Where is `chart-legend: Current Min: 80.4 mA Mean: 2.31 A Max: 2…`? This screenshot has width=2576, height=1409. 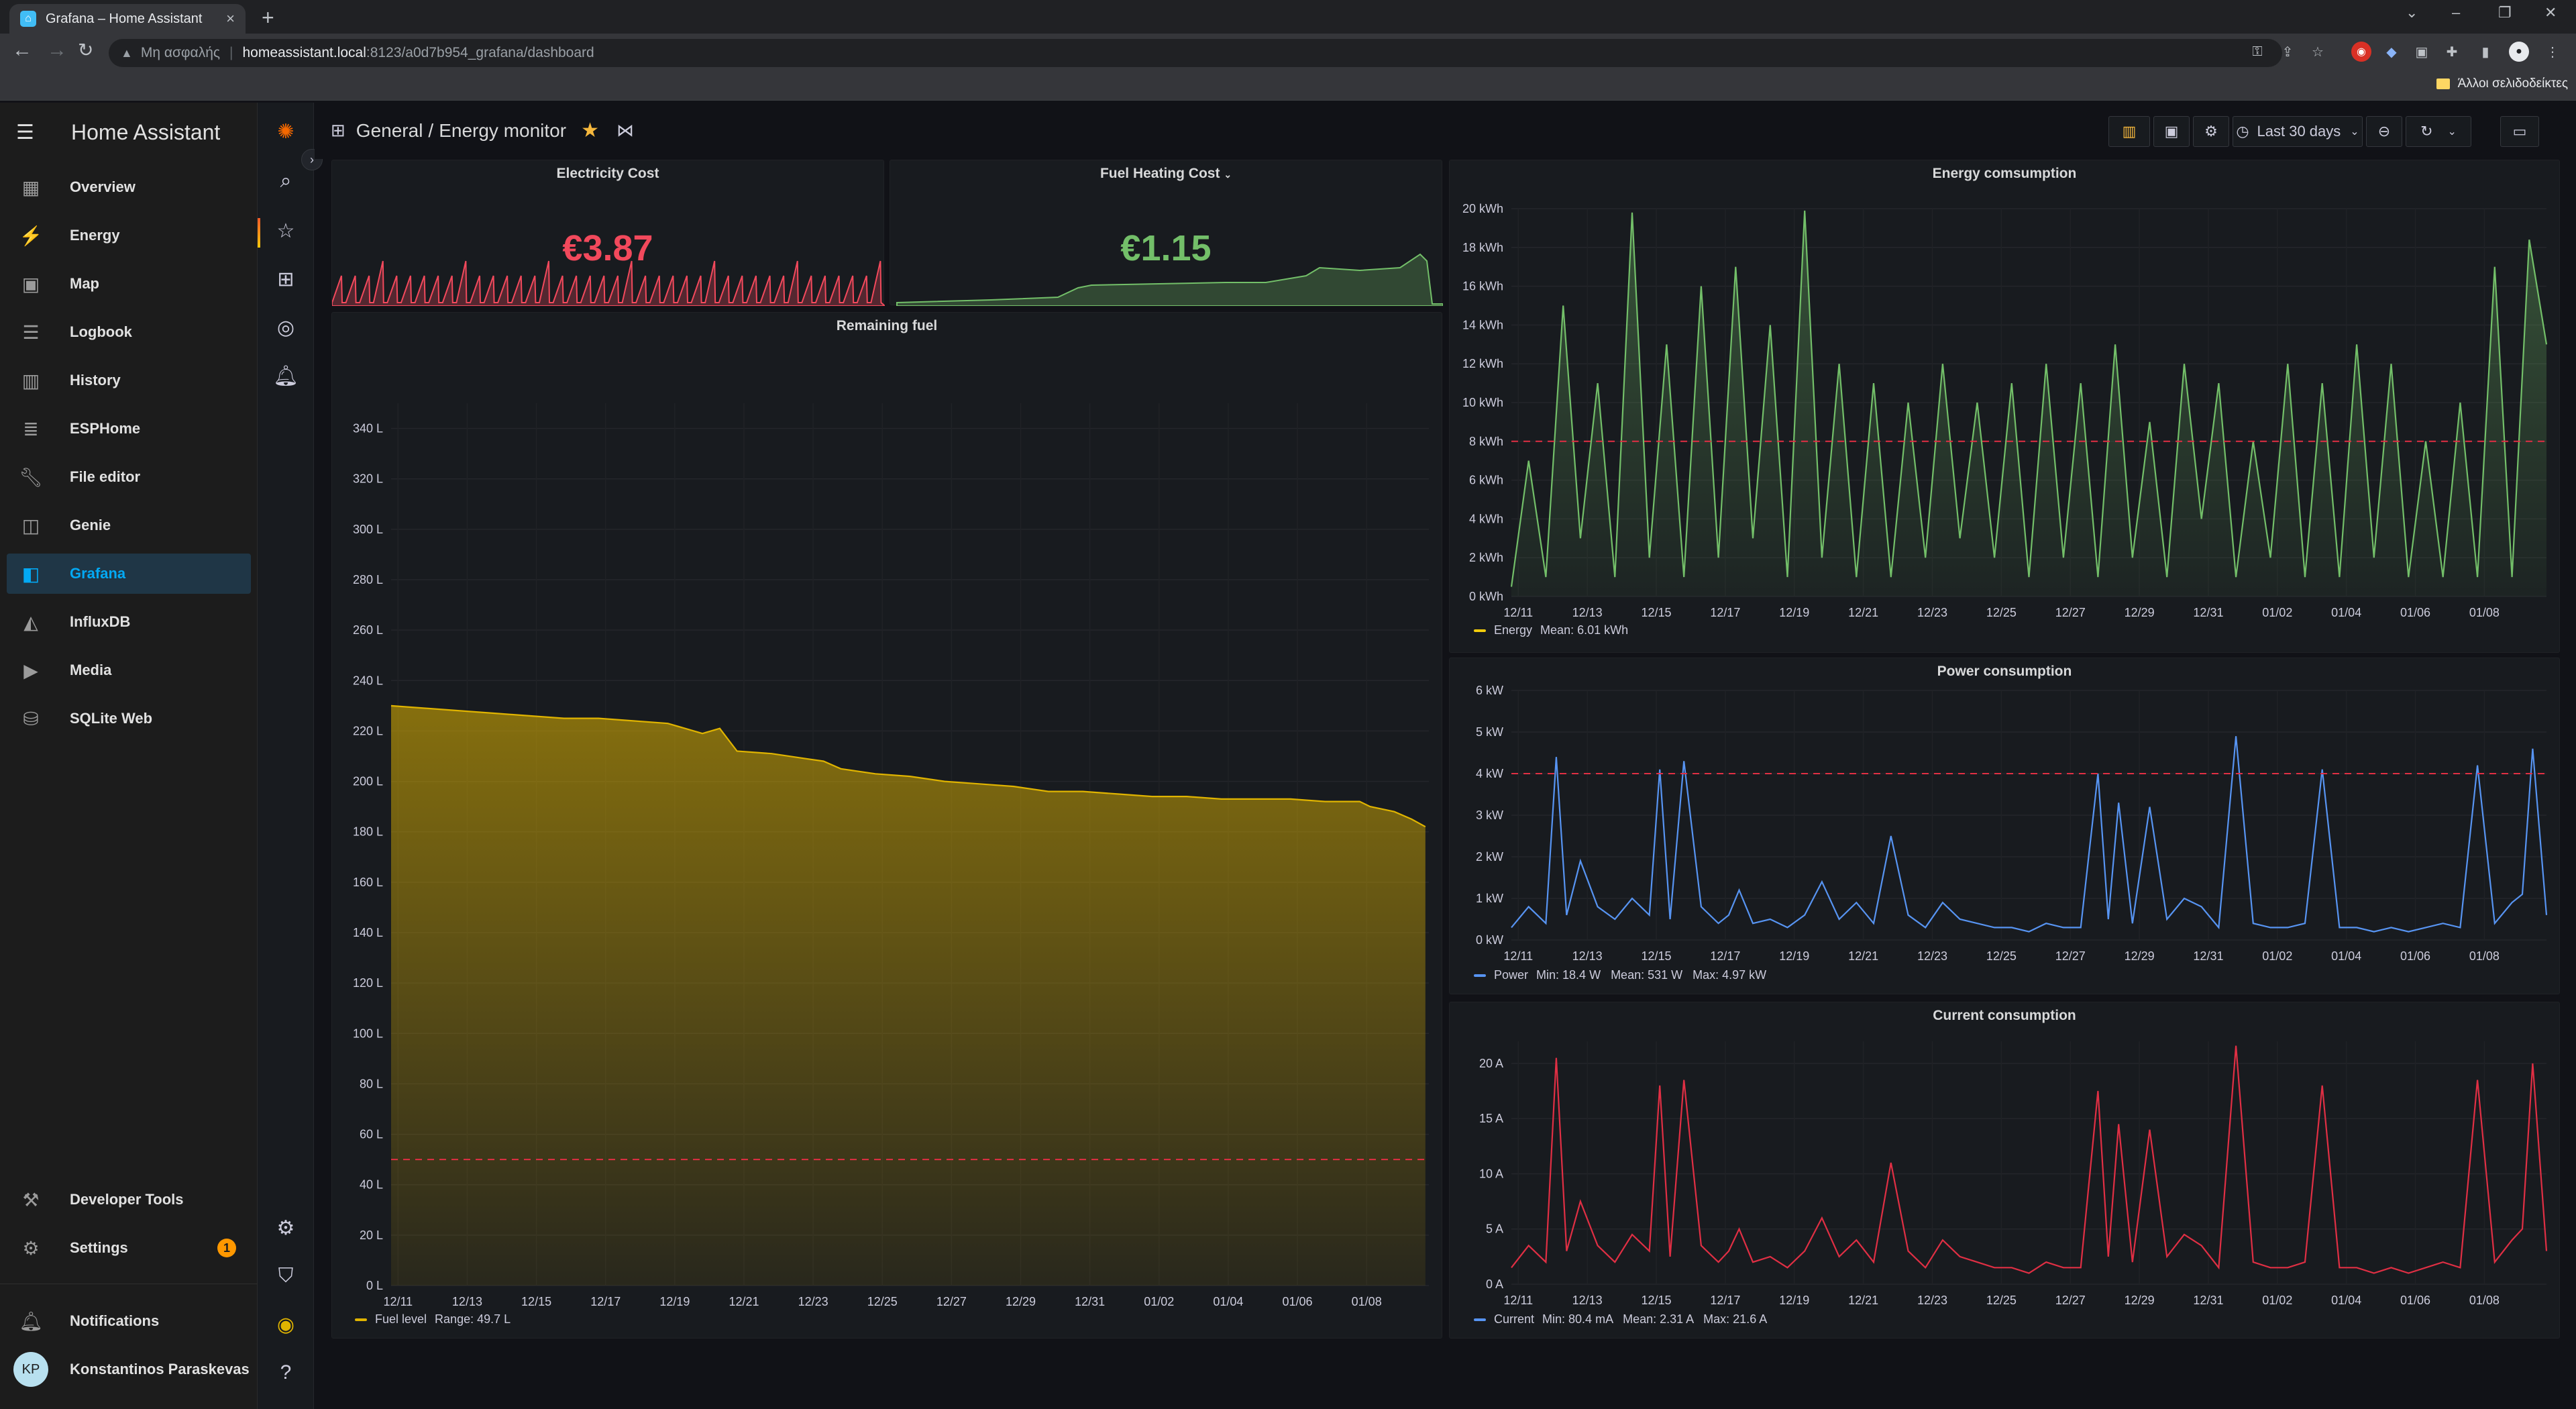
chart-legend: Current Min: 80.4 mA Mean: 2.31 A Max: 2… is located at coordinates (1620, 1319).